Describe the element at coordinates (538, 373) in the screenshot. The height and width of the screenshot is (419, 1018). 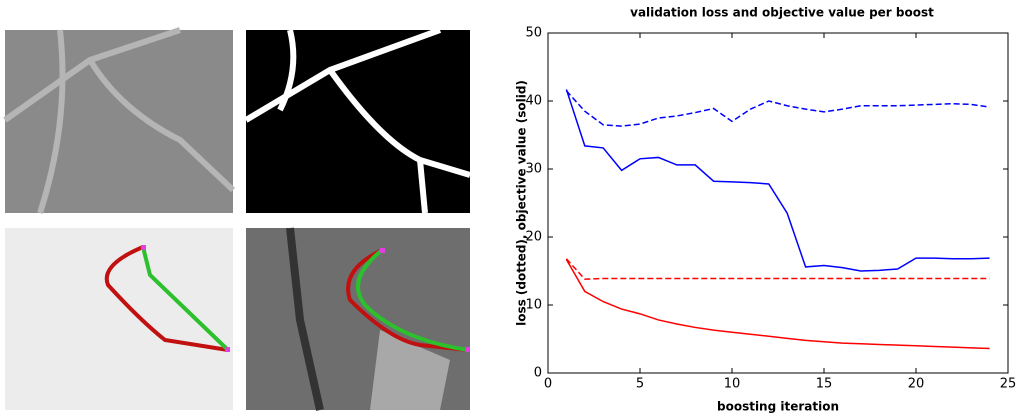
I see `y-tick-label: 0` at that location.